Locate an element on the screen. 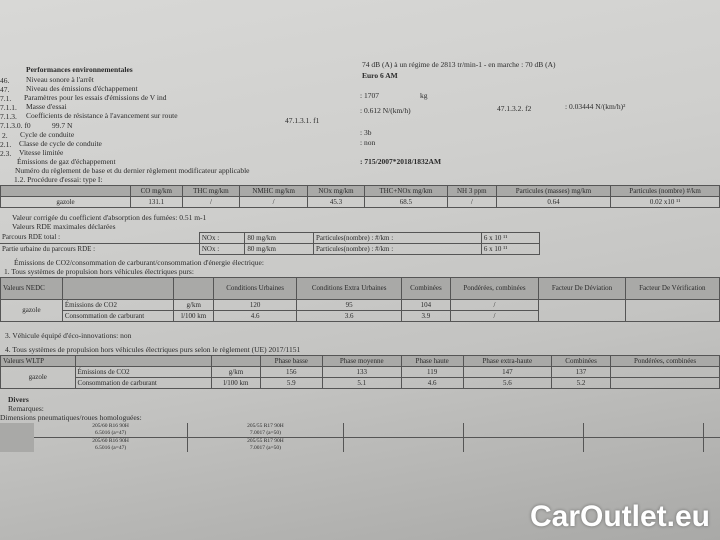  tyre-rim: 6.5016 (a=47) is located at coordinates (110, 433).